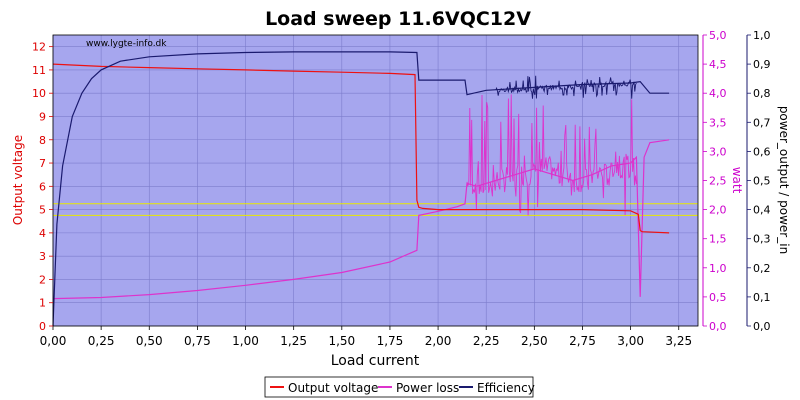 The width and height of the screenshot is (800, 400). I want to click on x-tick-label-7: 1,75, so click(390, 341).